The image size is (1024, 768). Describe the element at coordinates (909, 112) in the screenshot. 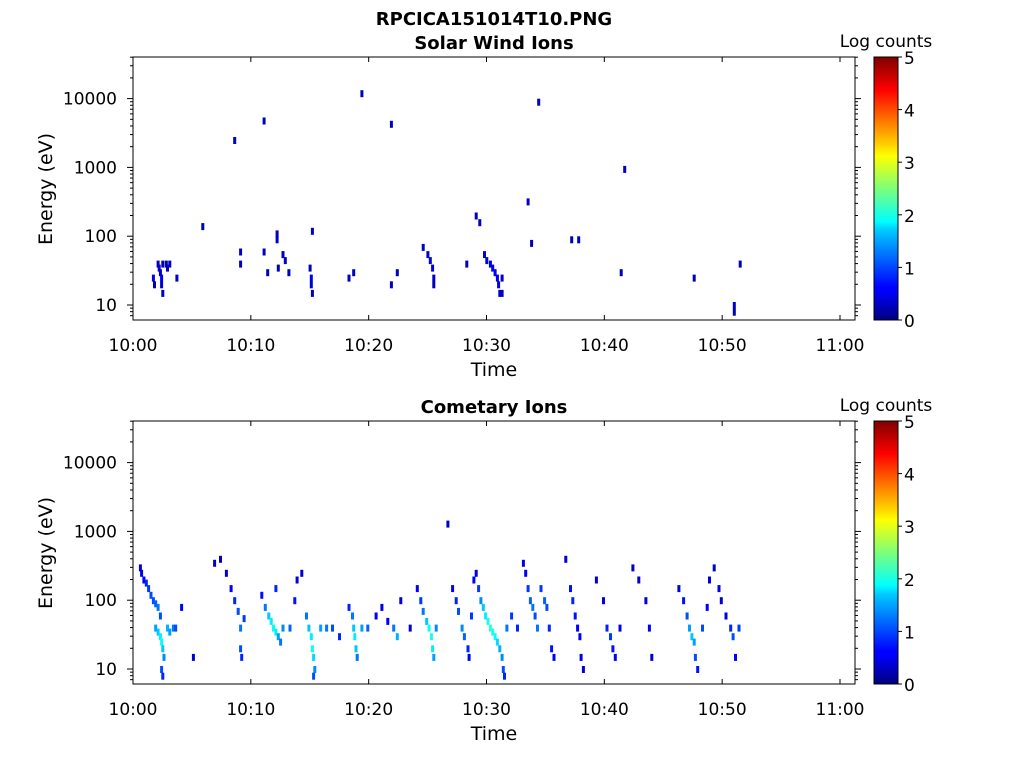

I see `colorbar-tick-label: 4` at that location.